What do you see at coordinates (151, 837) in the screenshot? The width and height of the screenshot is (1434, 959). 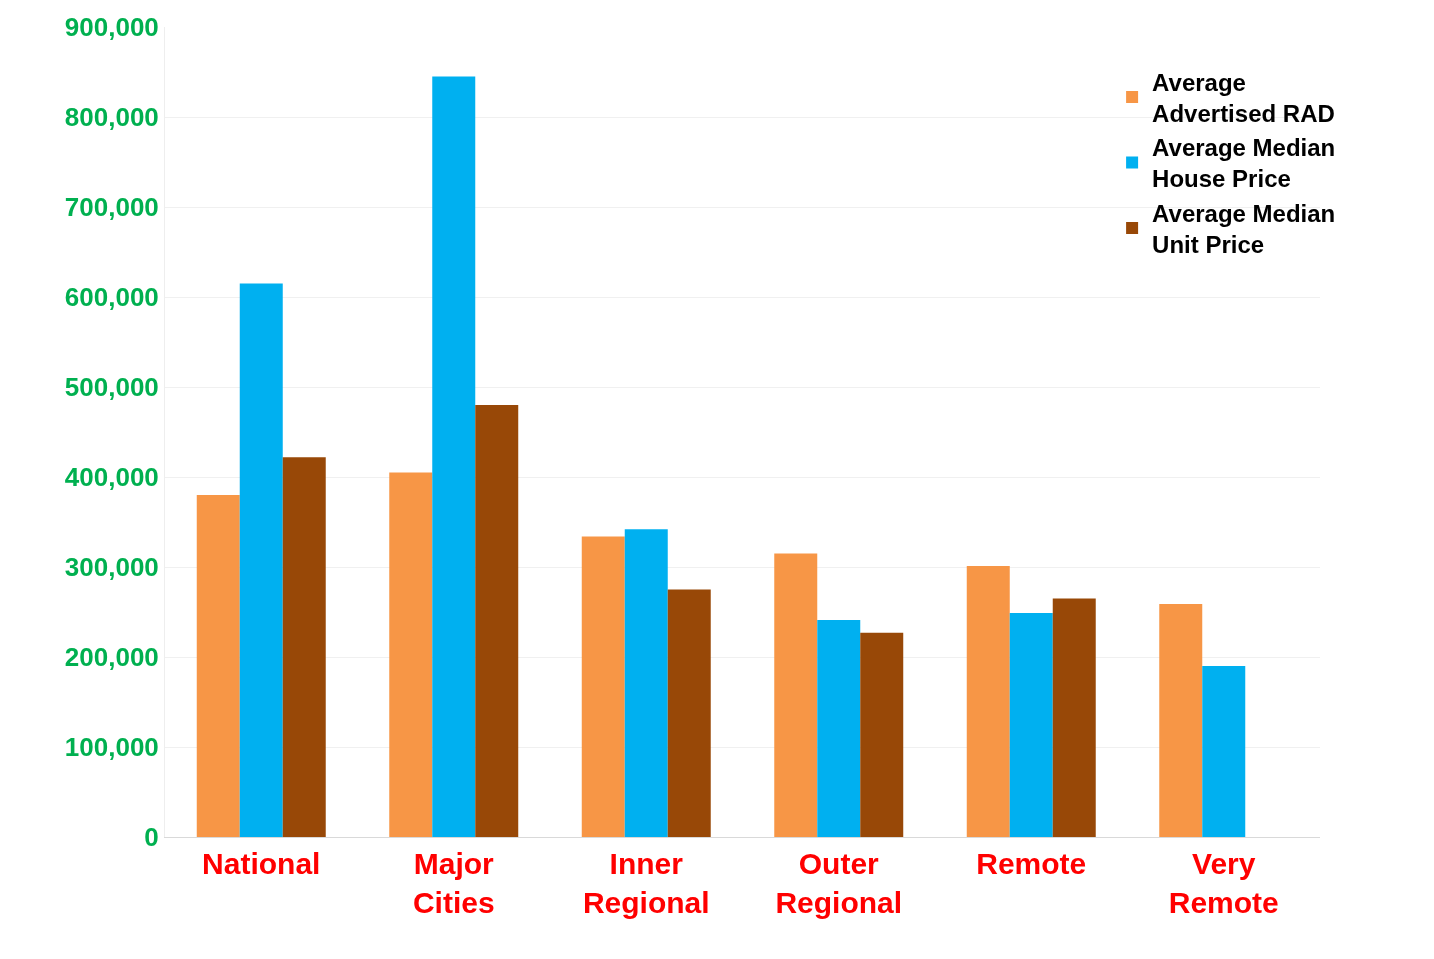 I see `y-tick-label: 0` at bounding box center [151, 837].